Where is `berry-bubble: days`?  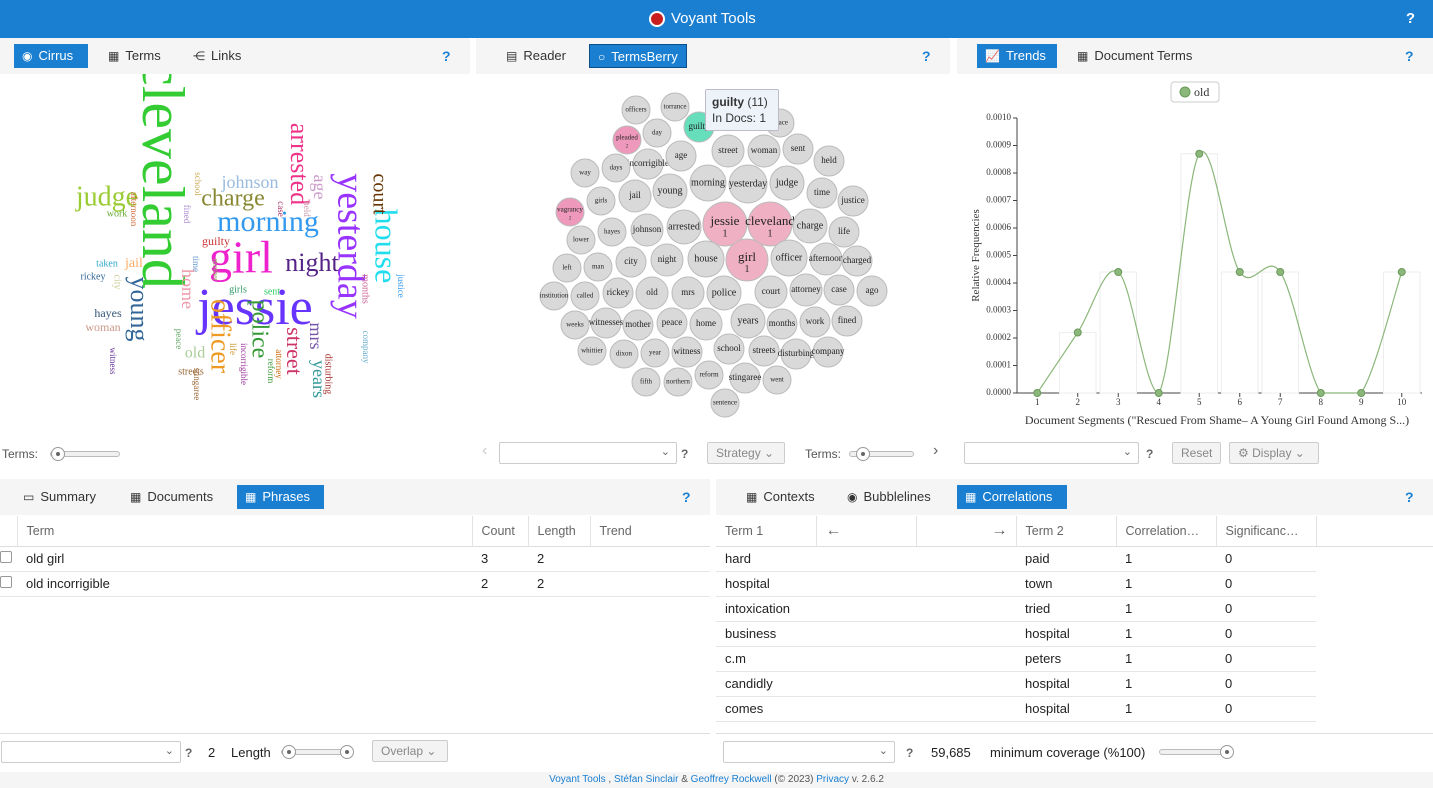 berry-bubble: days is located at coordinates (616, 168).